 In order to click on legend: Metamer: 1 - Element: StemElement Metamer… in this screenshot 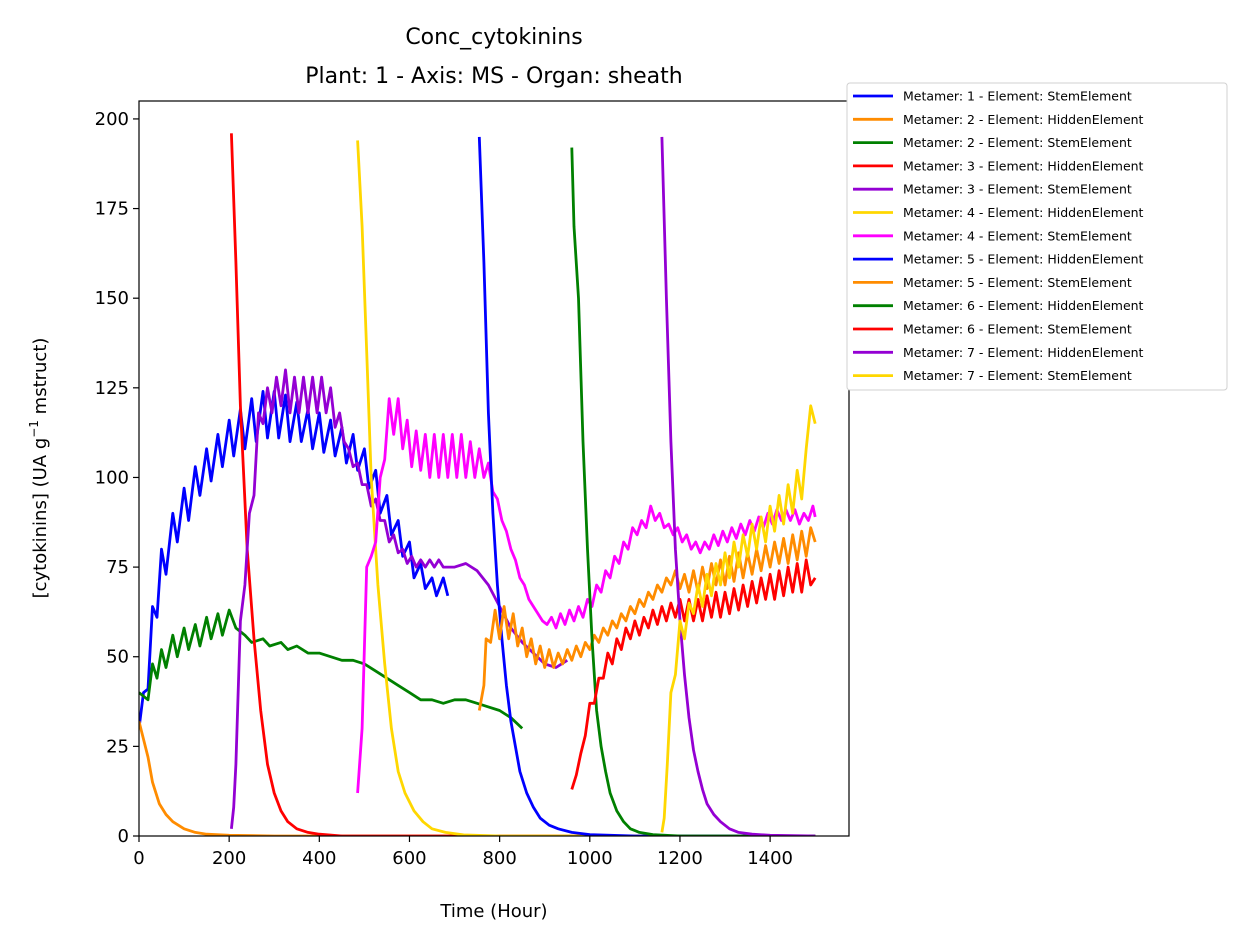, I will do `click(1037, 236)`.